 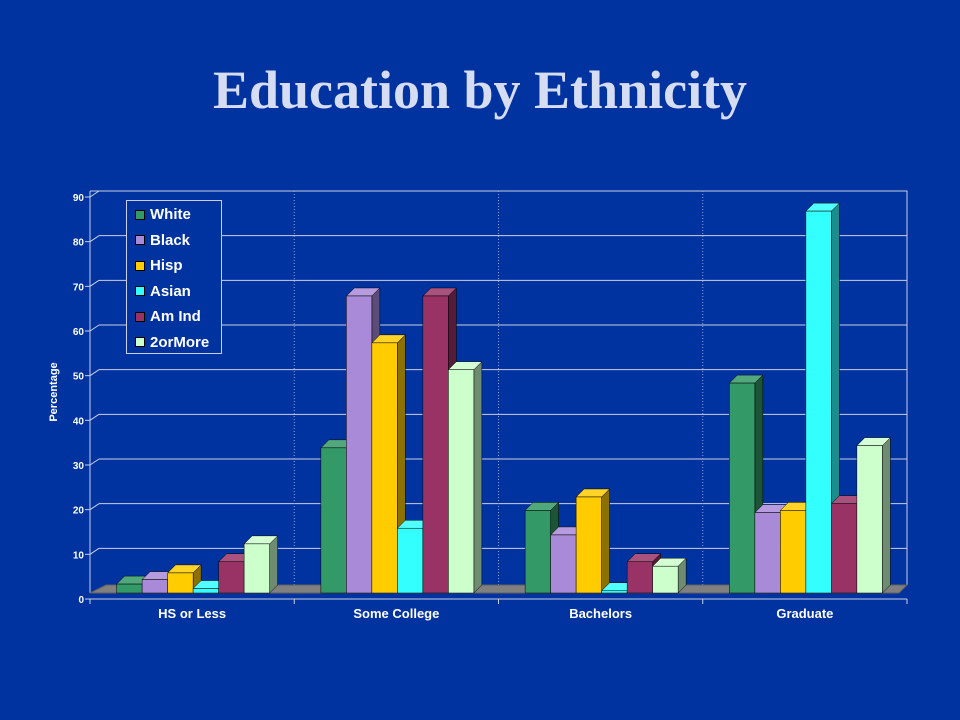 I want to click on x-tick-label: Bachelors, so click(x=600, y=613).